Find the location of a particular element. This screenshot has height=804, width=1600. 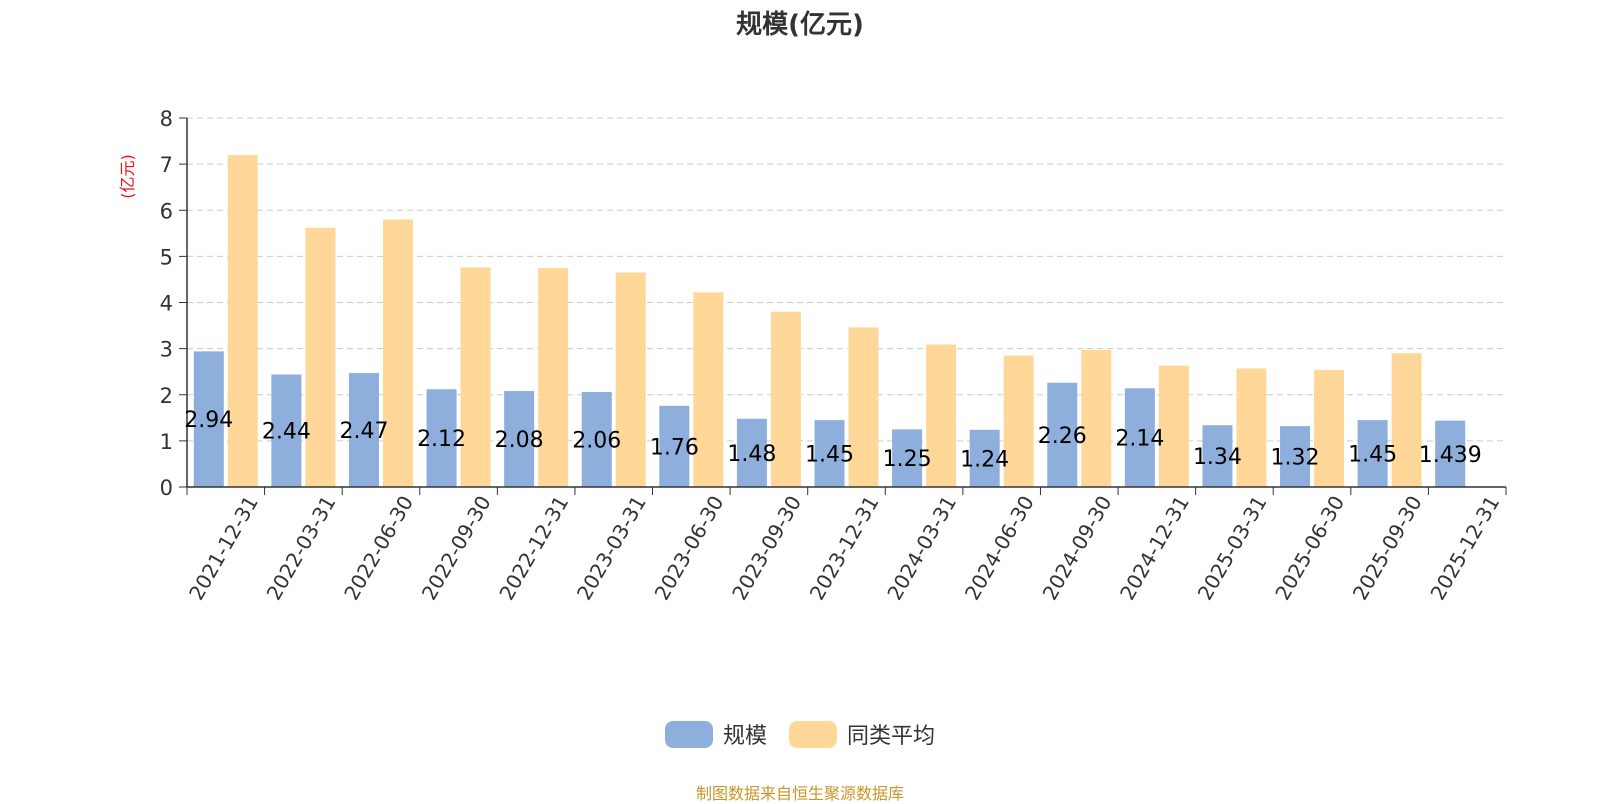

legend-swatch-peer-average is located at coordinates (813, 734).